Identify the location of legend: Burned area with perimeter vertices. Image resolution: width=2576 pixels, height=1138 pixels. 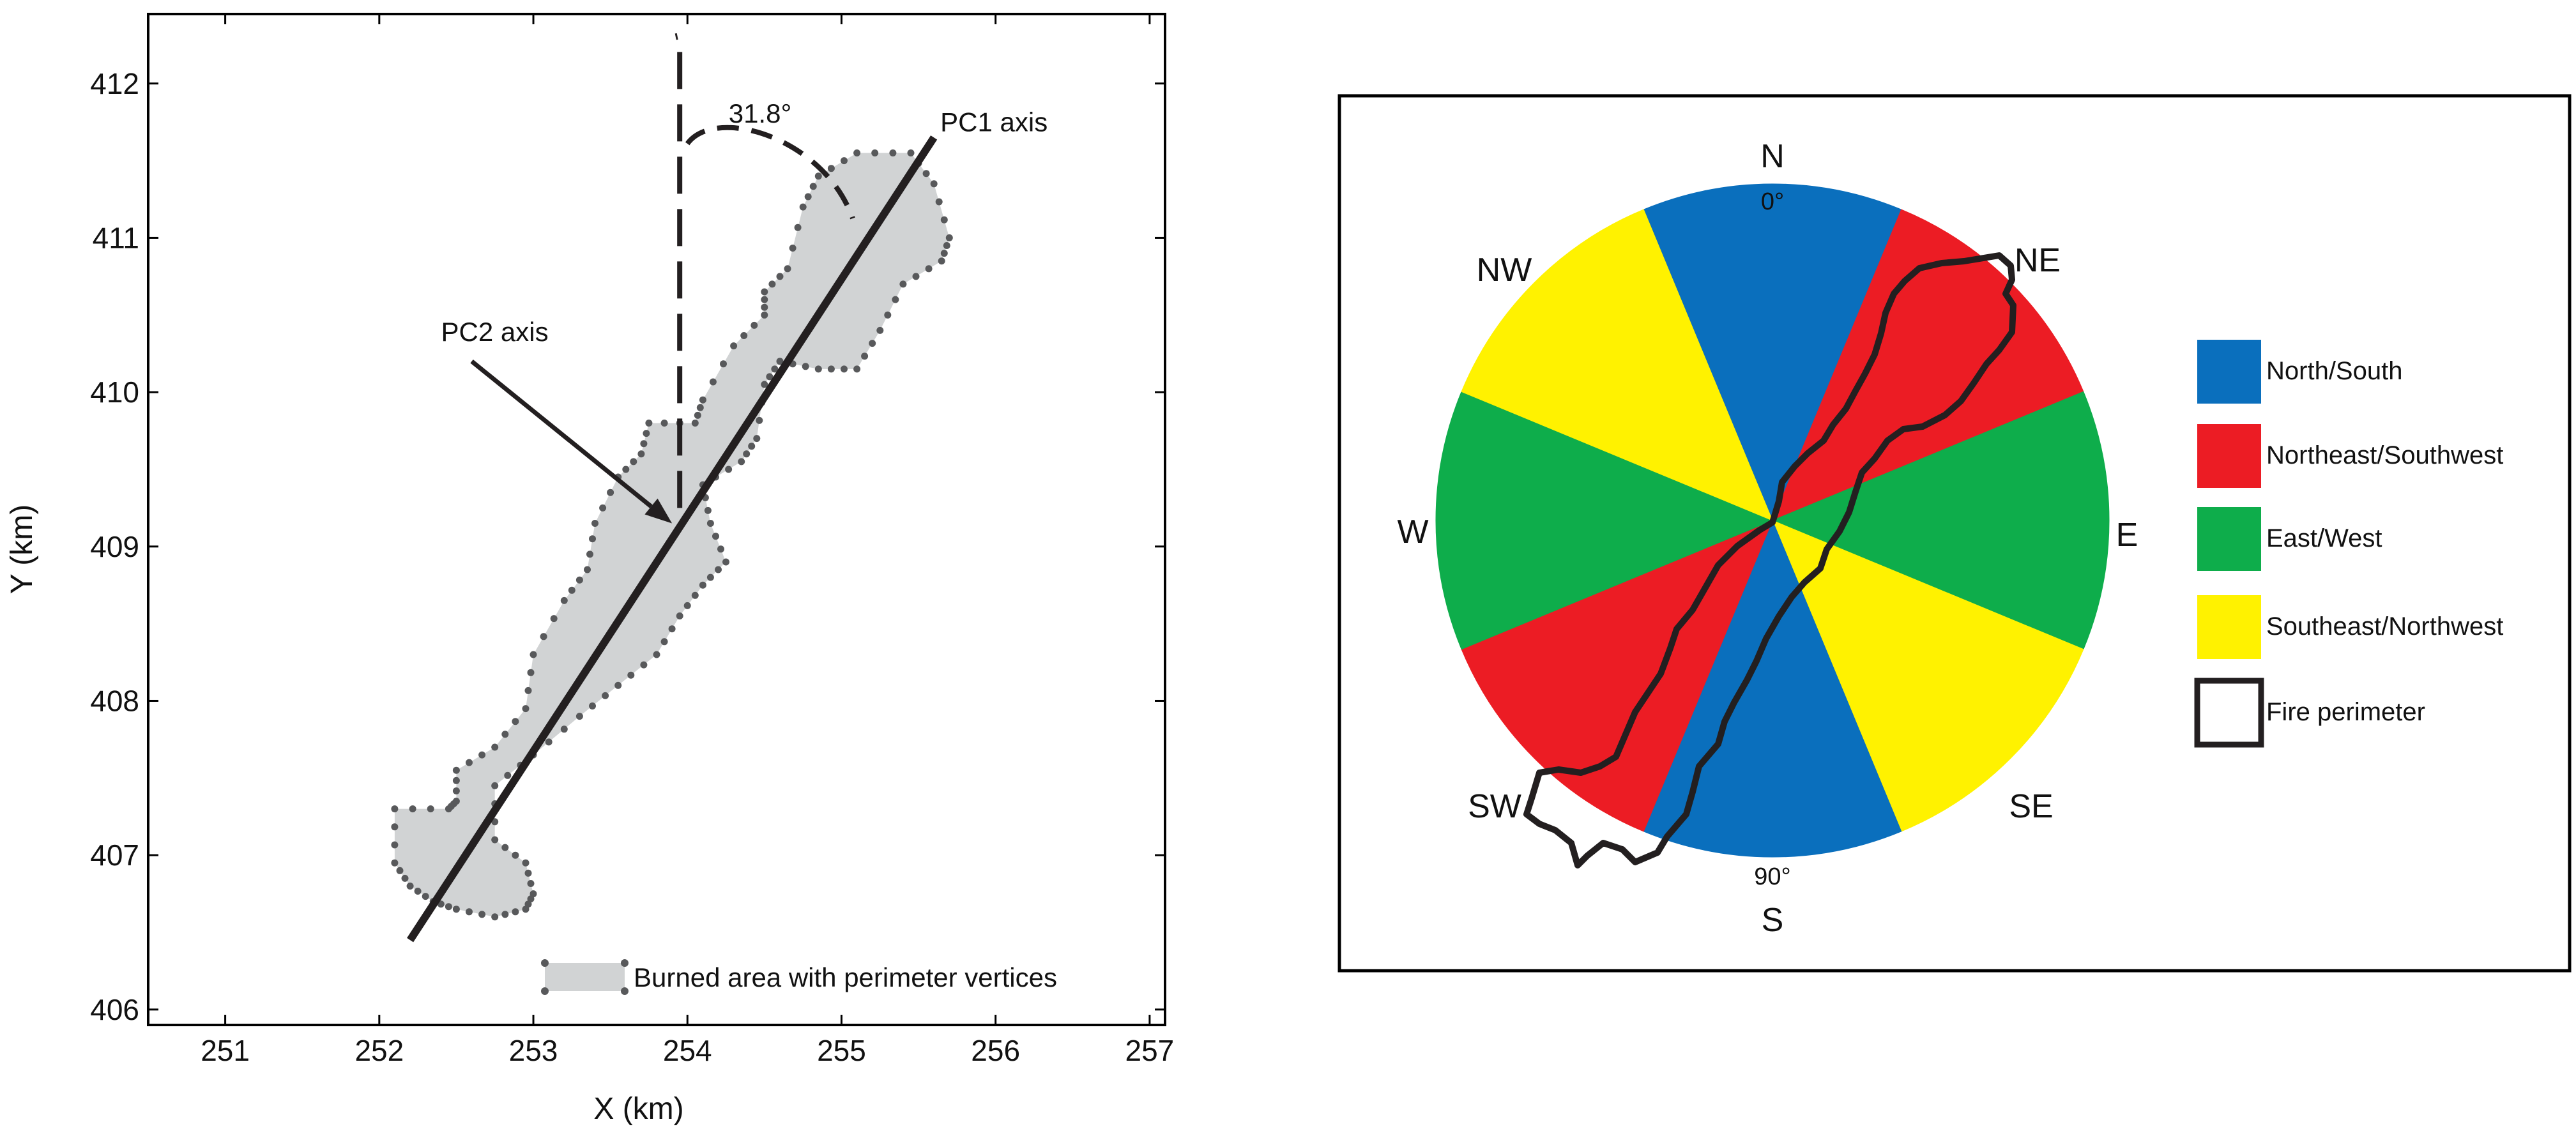
(799, 977).